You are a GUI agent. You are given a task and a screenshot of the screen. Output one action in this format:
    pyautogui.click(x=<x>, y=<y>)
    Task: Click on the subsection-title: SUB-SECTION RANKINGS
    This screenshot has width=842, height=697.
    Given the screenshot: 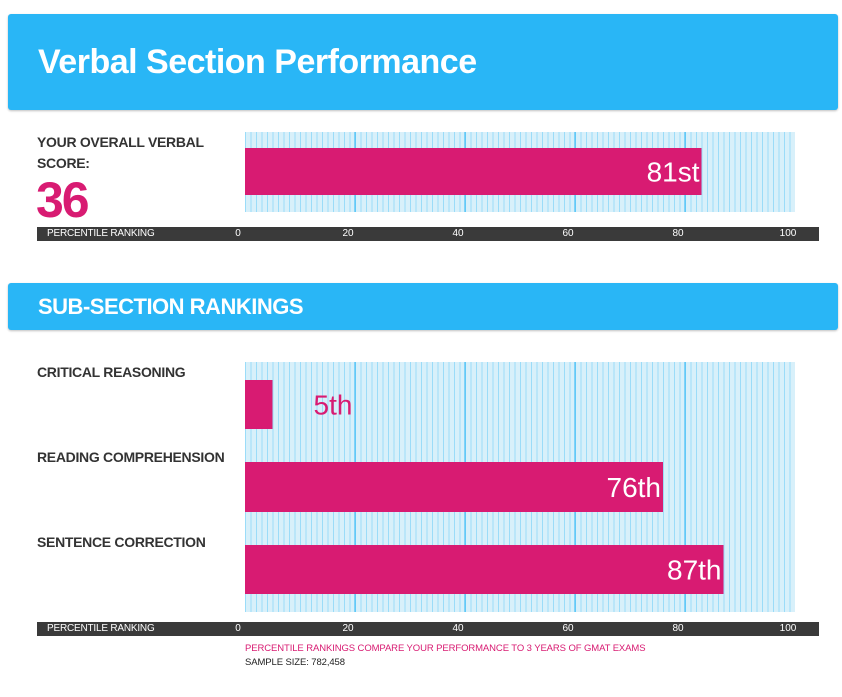 What is the action you would take?
    pyautogui.click(x=171, y=306)
    